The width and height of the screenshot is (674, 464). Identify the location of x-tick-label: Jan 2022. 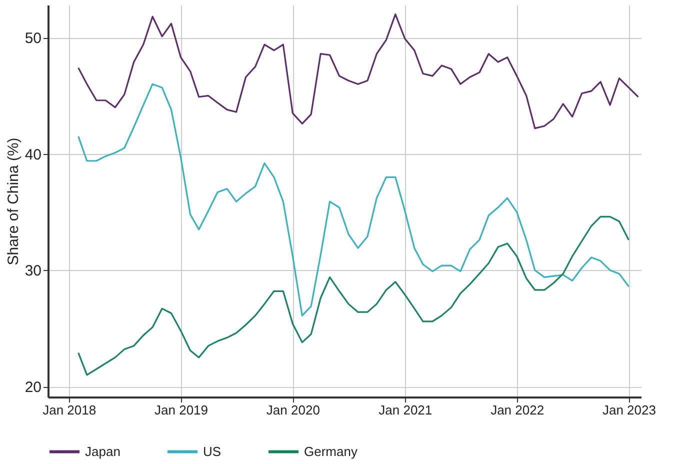
(517, 410).